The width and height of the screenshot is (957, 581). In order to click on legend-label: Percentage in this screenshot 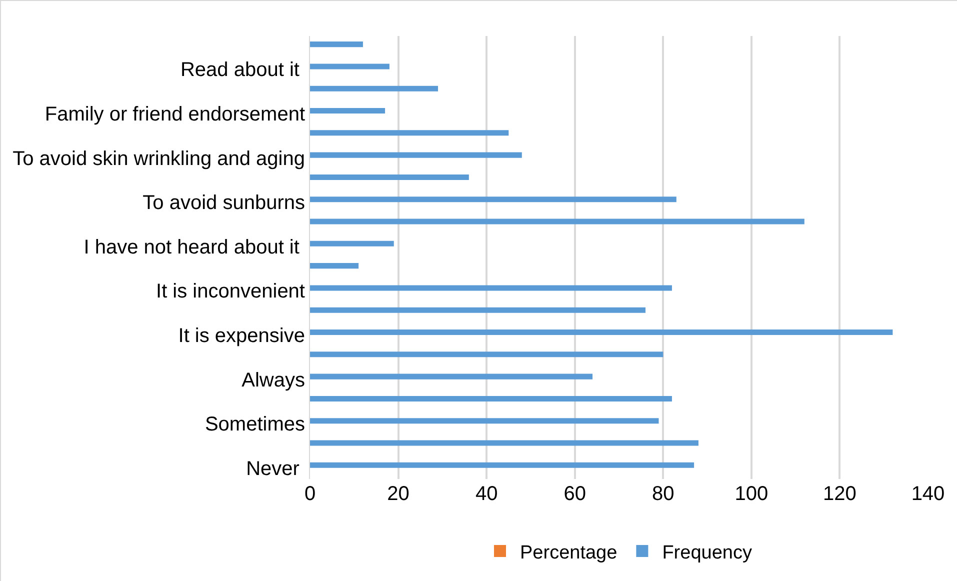, I will do `click(569, 553)`.